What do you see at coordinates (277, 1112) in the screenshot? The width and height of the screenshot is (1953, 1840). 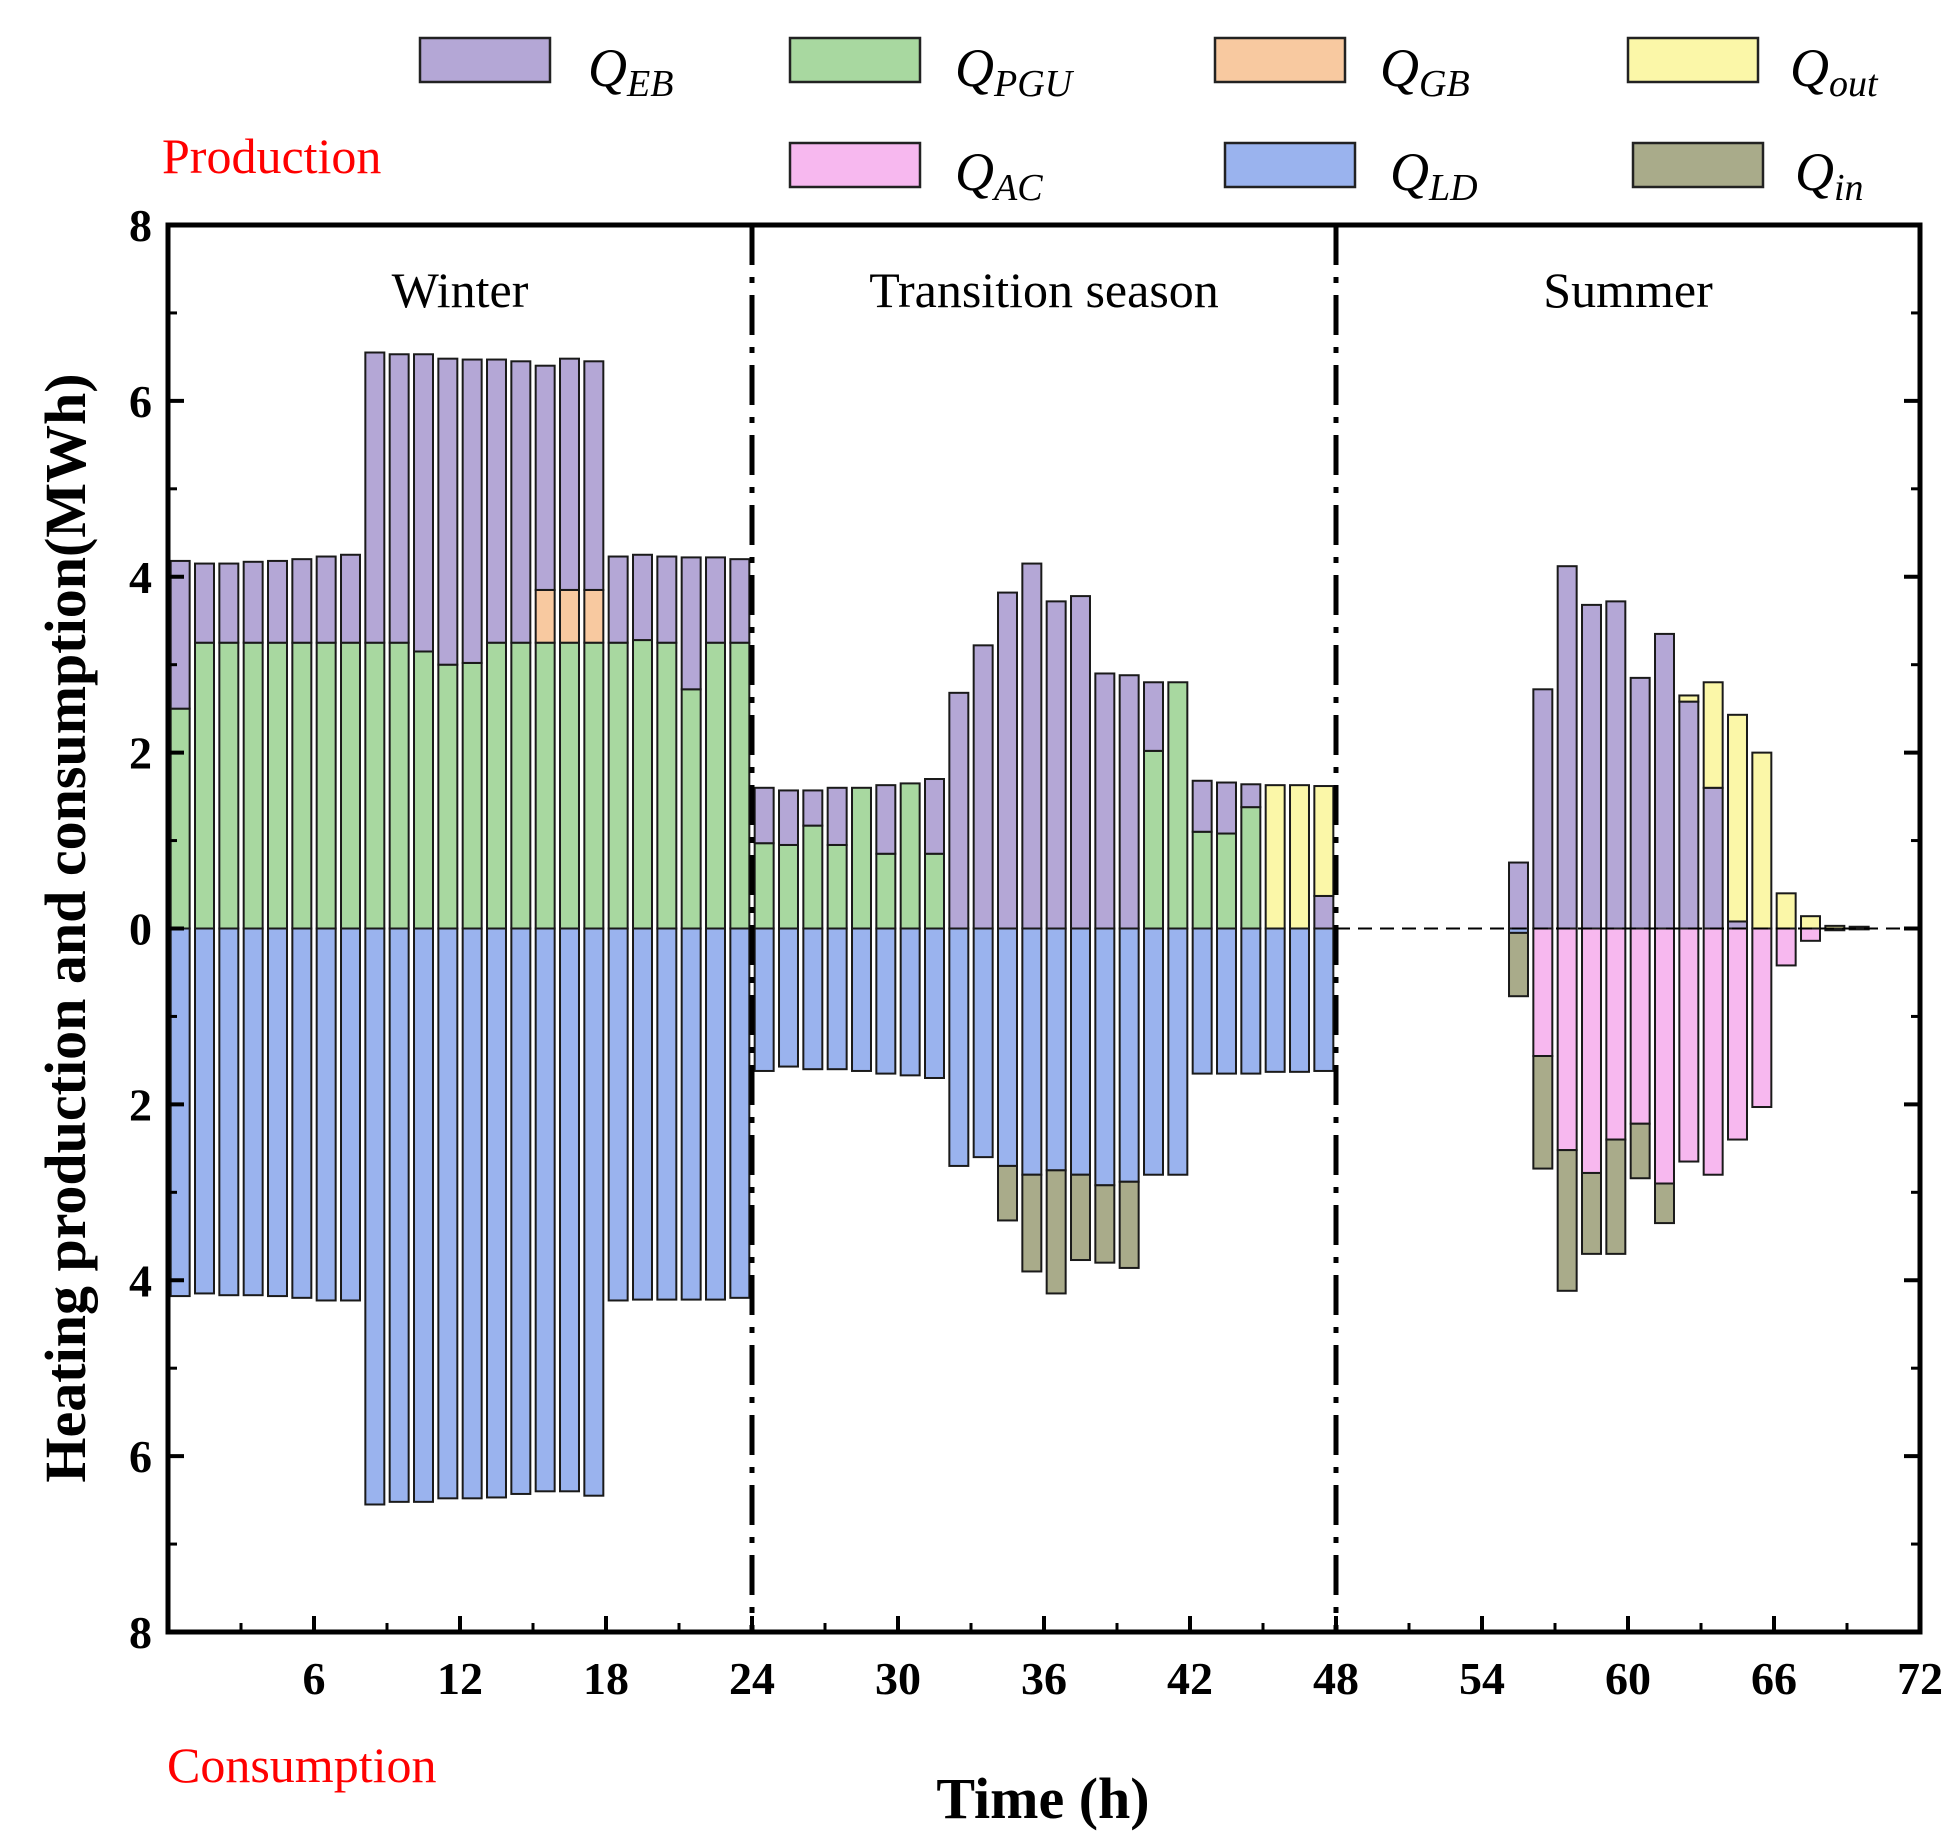 I see `bar-LD-h5` at bounding box center [277, 1112].